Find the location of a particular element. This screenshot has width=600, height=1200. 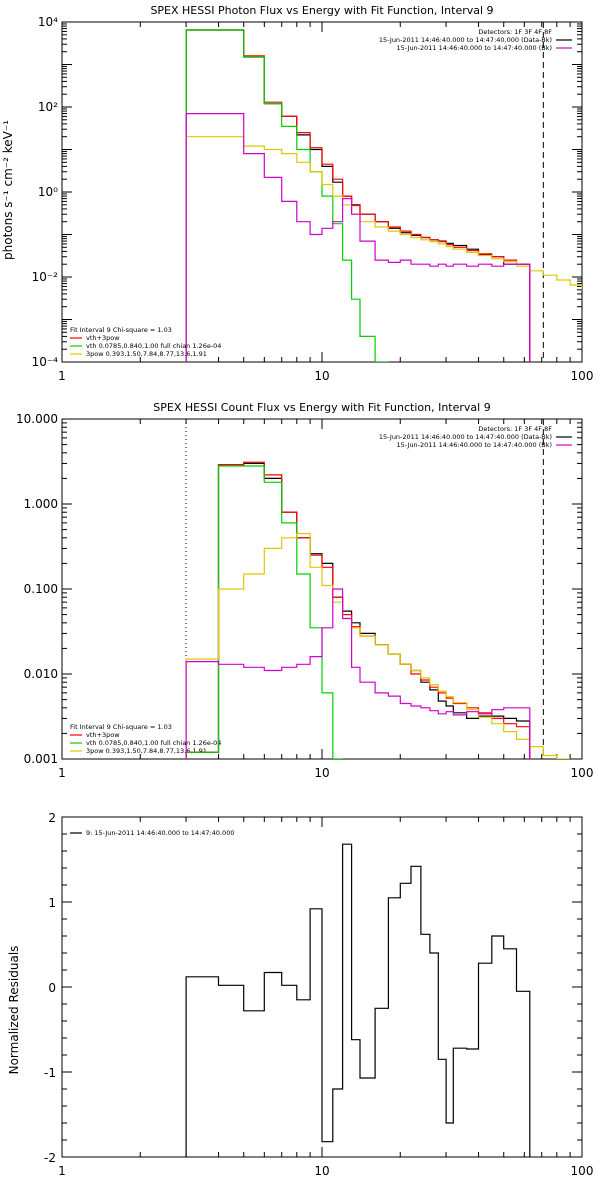

residuals-y-tick-label: 1 is located at coordinates (52, 903).